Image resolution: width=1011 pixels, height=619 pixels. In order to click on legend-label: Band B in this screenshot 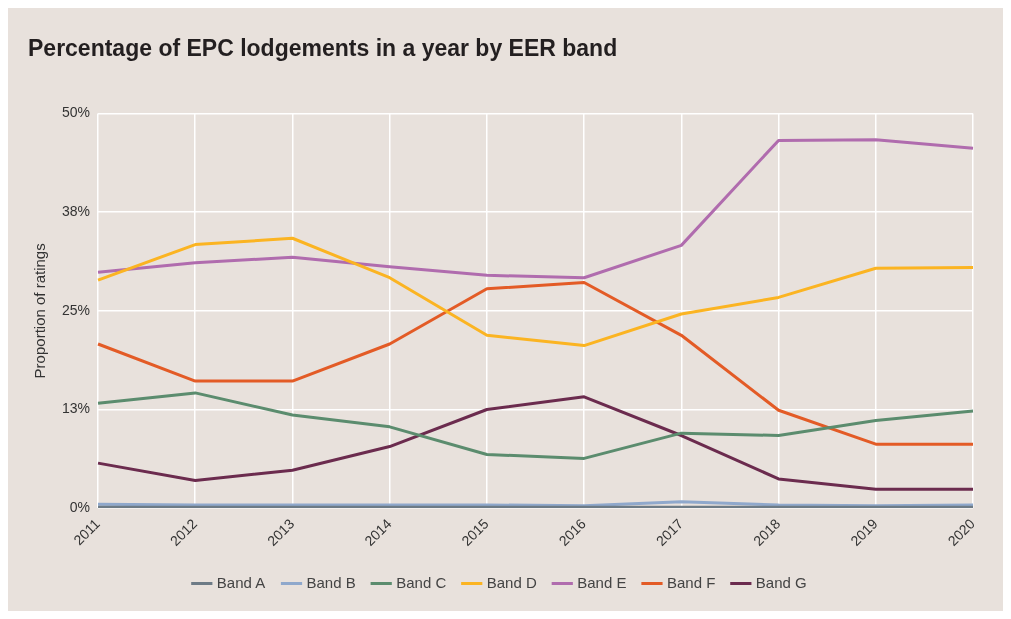, I will do `click(331, 582)`.